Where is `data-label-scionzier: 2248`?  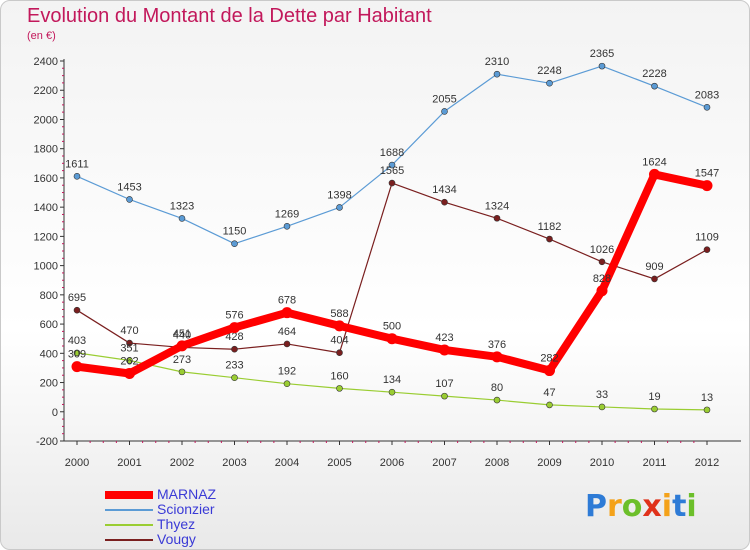 data-label-scionzier: 2248 is located at coordinates (549, 71).